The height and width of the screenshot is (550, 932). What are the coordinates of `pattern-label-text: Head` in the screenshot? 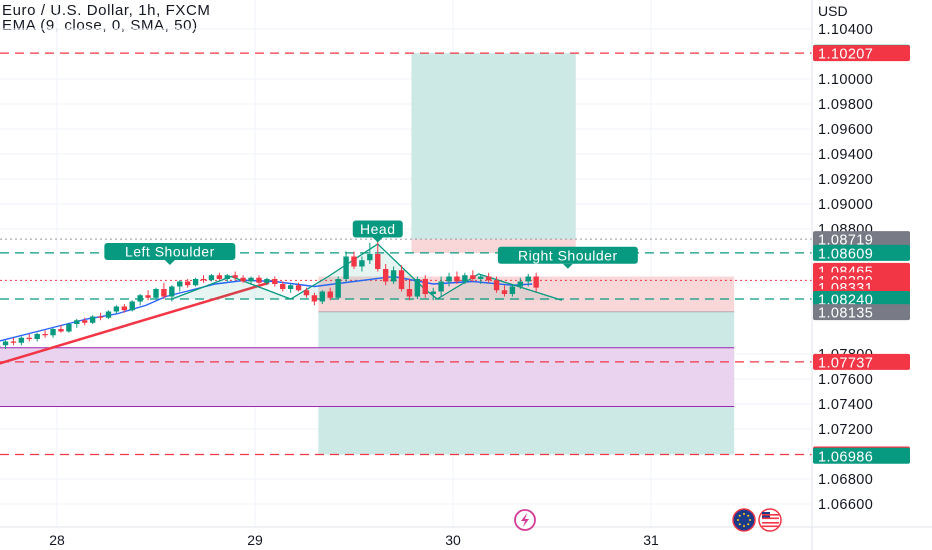 It's located at (377, 229).